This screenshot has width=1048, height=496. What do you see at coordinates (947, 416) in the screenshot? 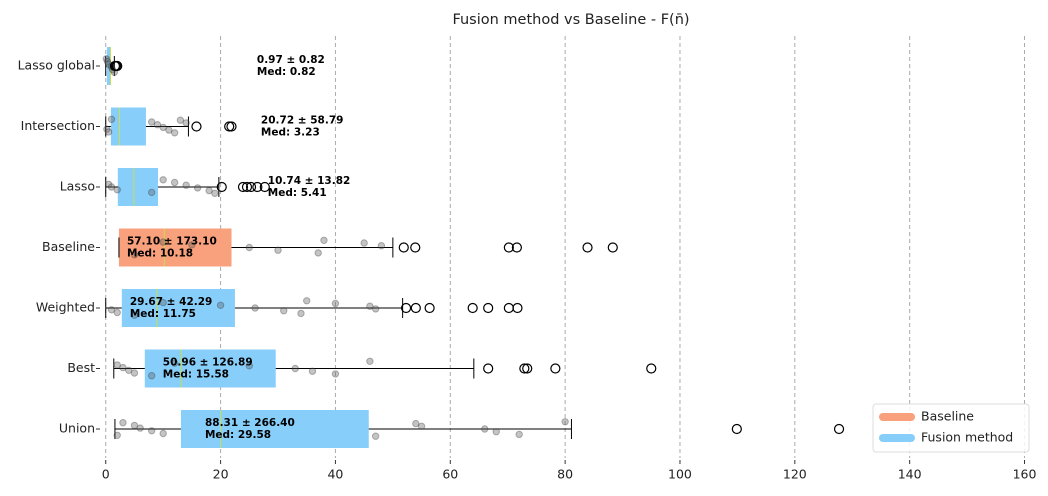
I see `legend-label: Baseline` at bounding box center [947, 416].